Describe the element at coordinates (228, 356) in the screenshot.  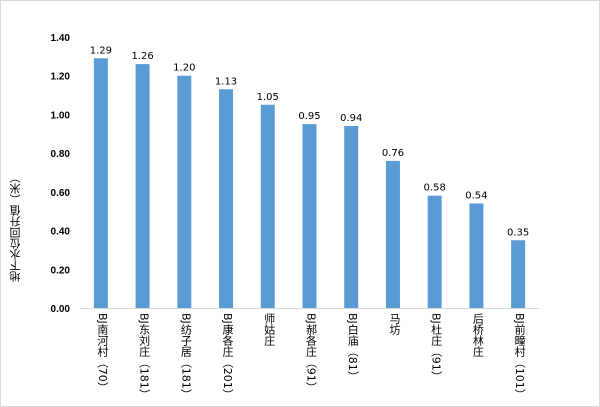
I see `x-tick-label: BJ康各庄（201）` at that location.